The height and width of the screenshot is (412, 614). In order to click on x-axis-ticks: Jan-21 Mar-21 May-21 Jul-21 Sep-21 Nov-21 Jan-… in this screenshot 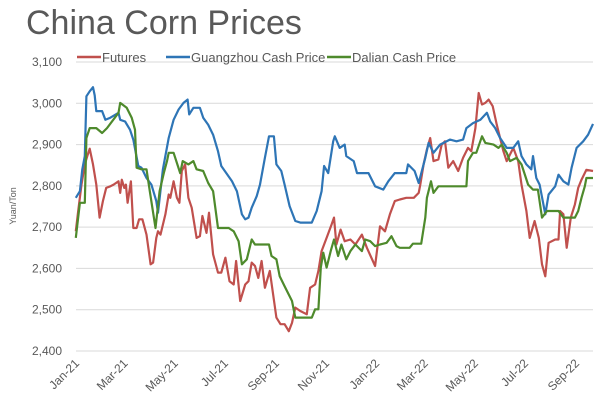, I will do `click(314, 375)`.